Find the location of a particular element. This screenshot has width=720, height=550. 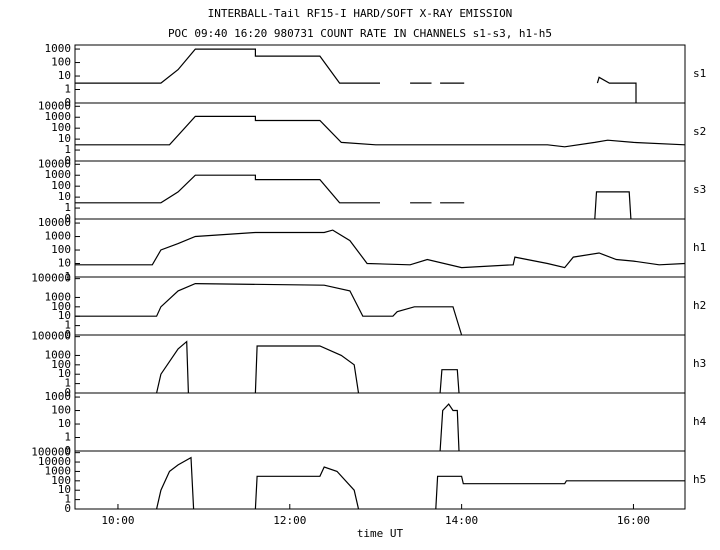

panel-label: h5 is located at coordinates (699, 479).